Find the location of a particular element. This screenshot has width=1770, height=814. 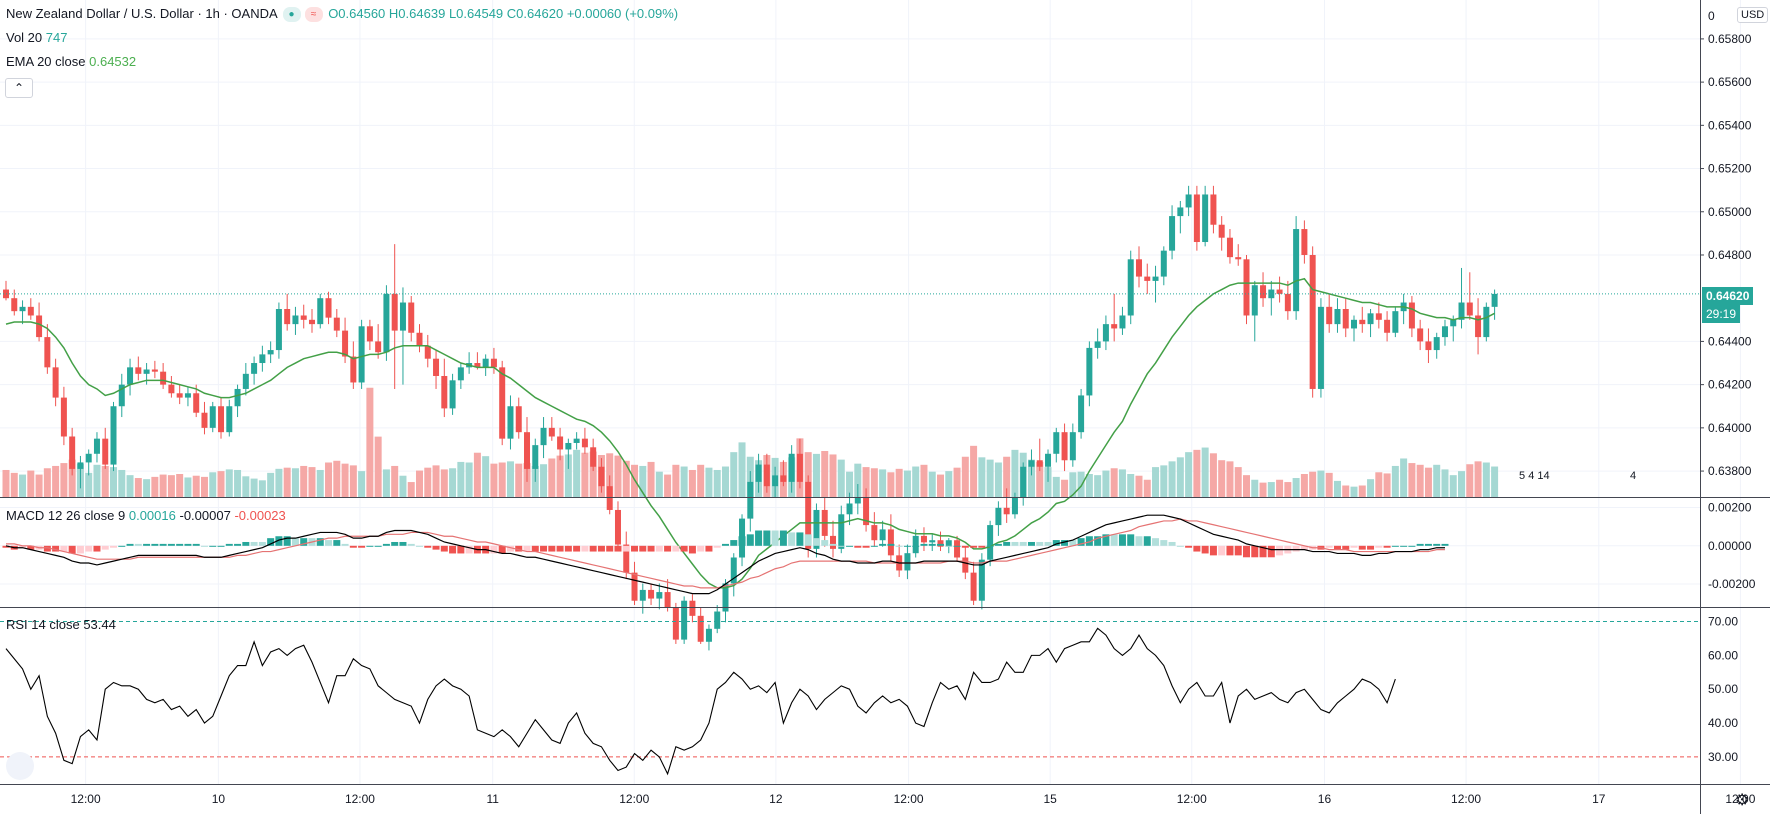

event-marker-group-2: 4 is located at coordinates (1633, 476).